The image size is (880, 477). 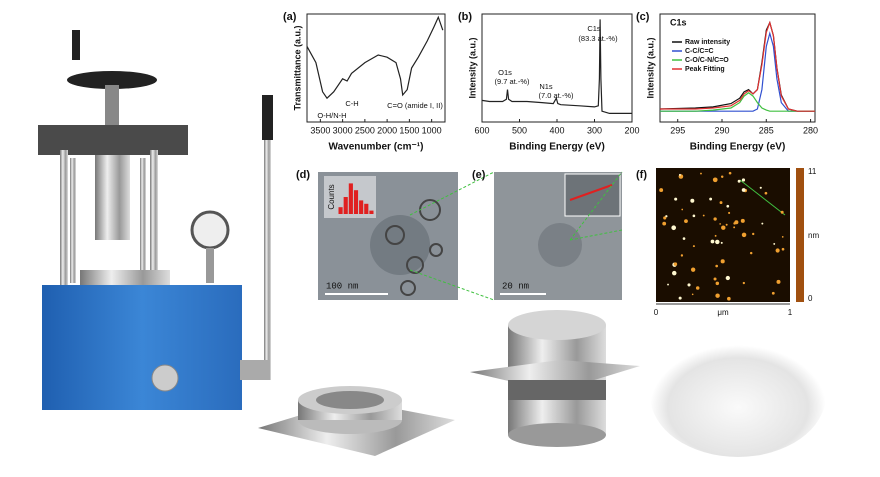 I want to click on annotation: C=O (amide I, II), so click(x=415, y=105).